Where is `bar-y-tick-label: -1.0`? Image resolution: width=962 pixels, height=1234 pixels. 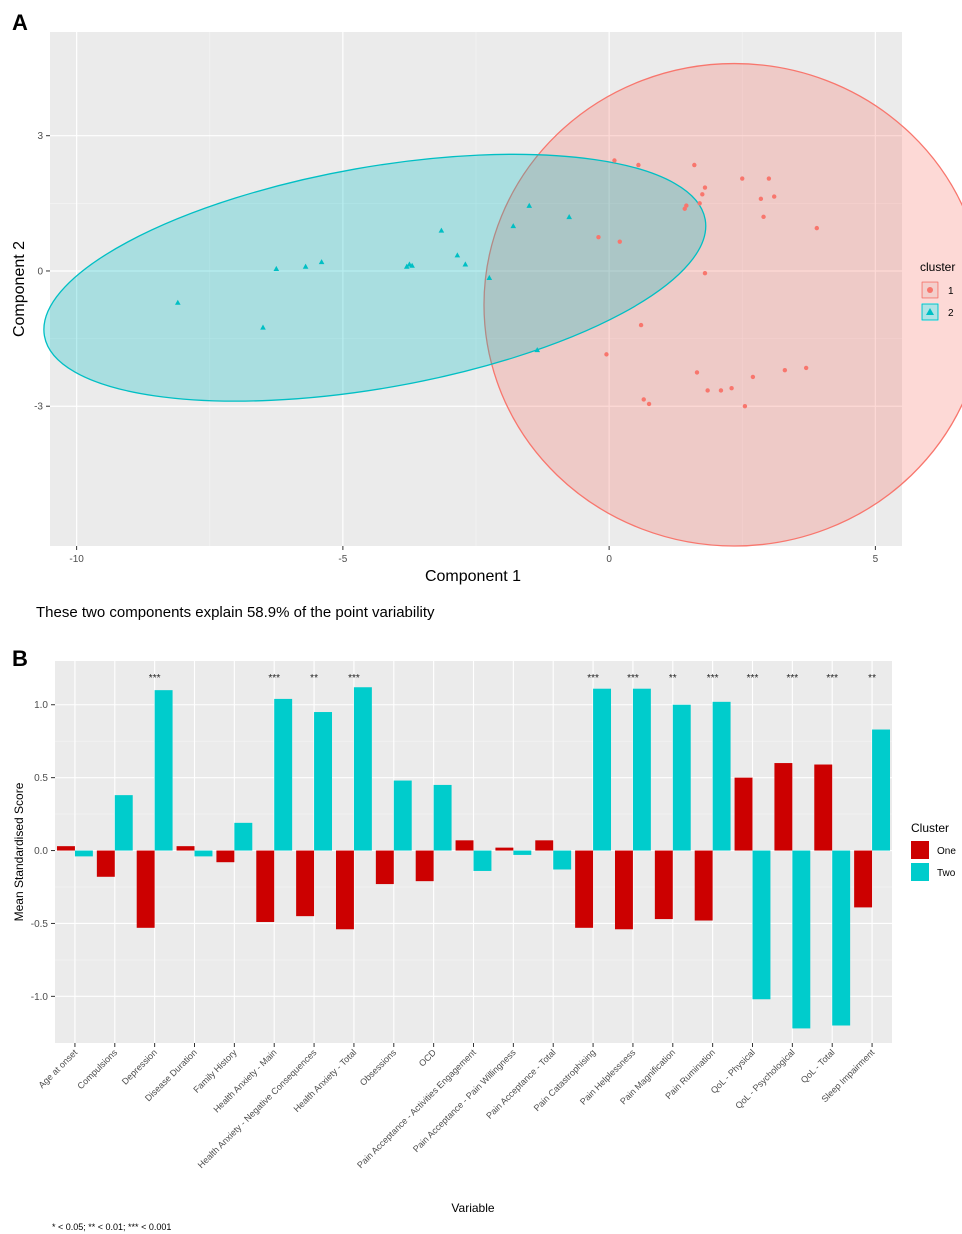
bar-y-tick-label: -1.0 is located at coordinates (40, 997).